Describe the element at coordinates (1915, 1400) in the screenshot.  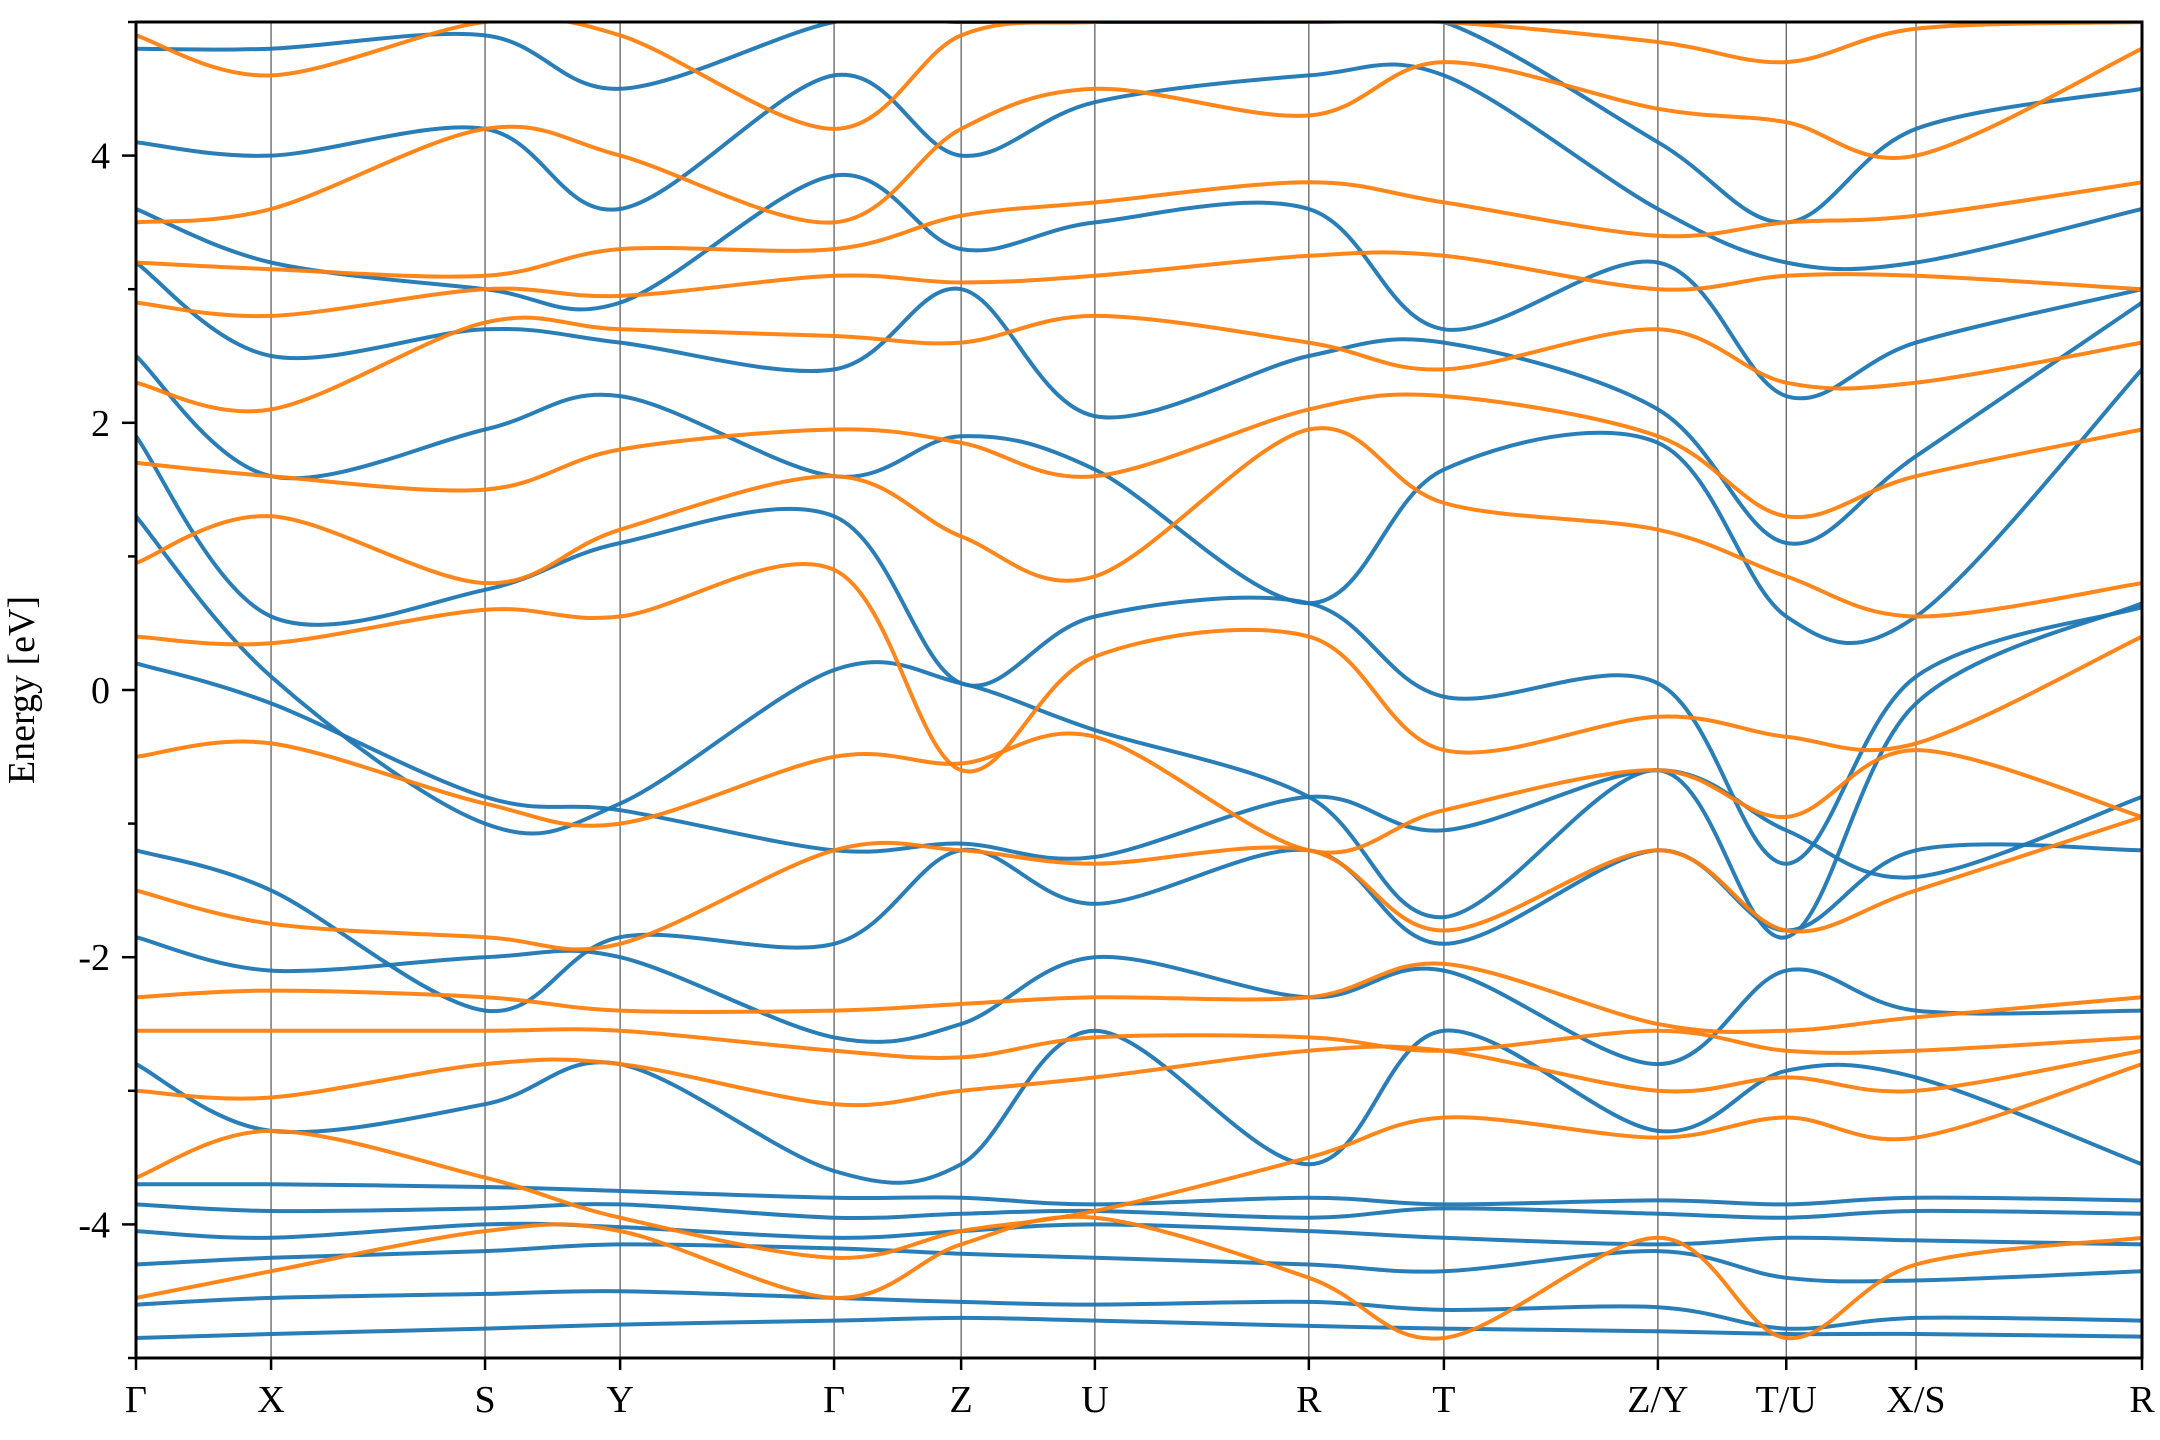
I see `x-tick-label: X/S` at that location.